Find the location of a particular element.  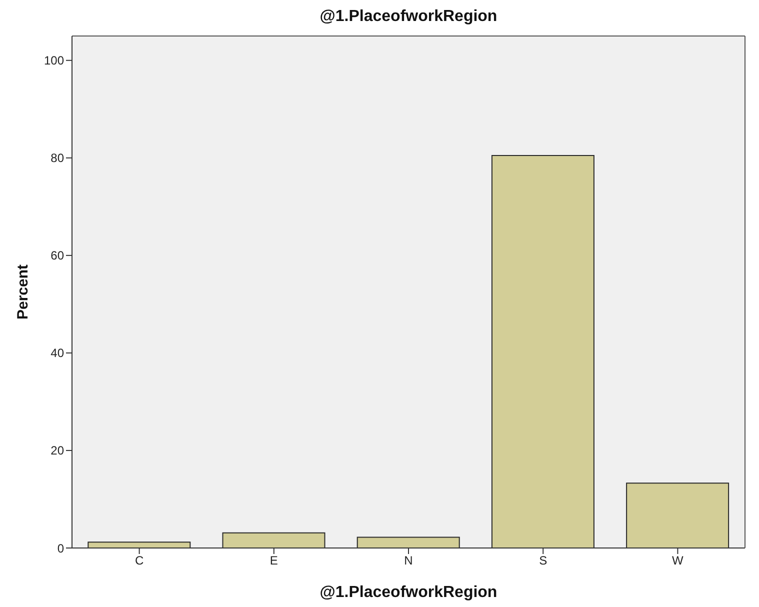

x-tick-label: N is located at coordinates (408, 561).